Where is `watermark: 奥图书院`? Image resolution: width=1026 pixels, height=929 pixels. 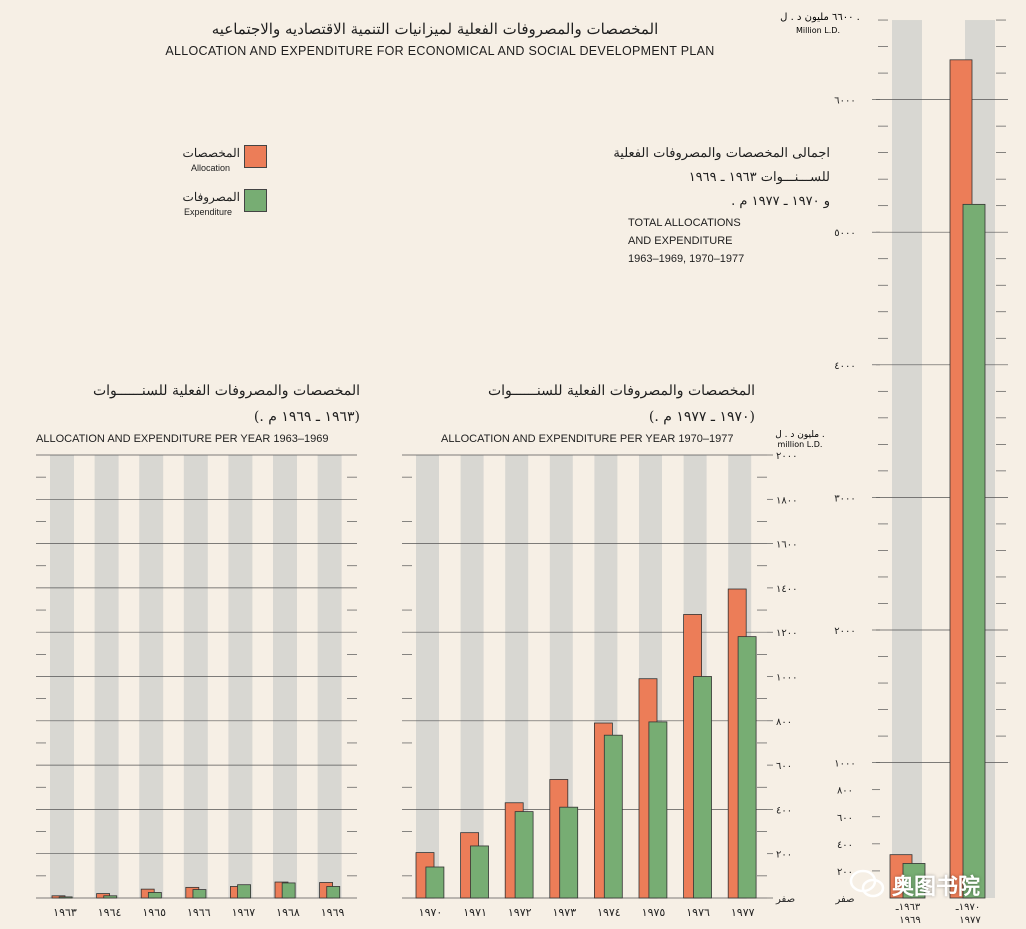 watermark: 奥图书院 is located at coordinates (923, 884).